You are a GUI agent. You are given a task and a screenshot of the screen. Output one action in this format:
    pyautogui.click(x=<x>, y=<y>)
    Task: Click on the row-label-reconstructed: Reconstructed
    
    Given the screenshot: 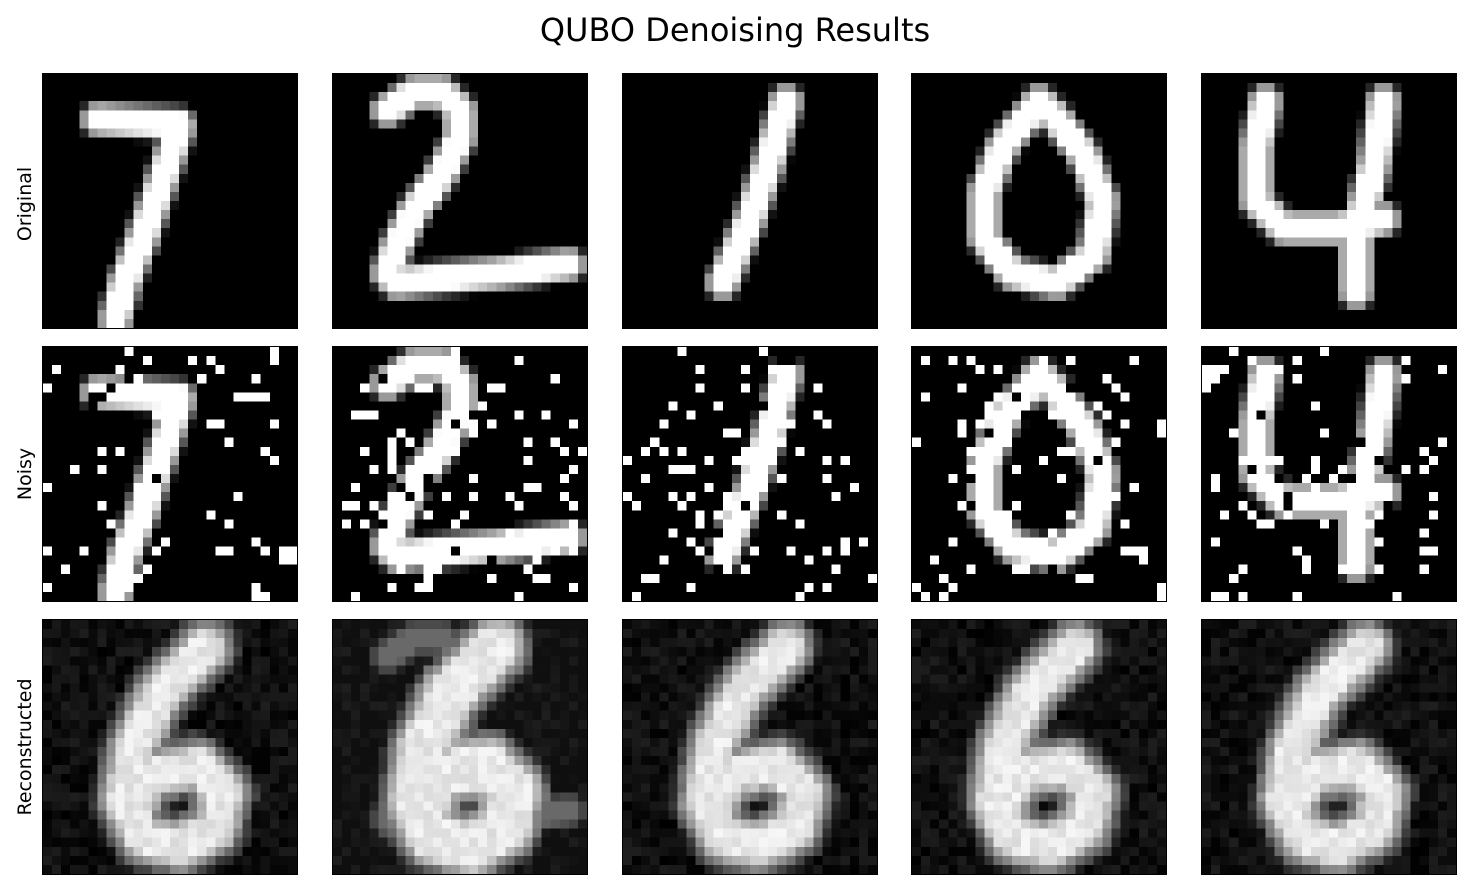 What is the action you would take?
    pyautogui.click(x=25, y=747)
    